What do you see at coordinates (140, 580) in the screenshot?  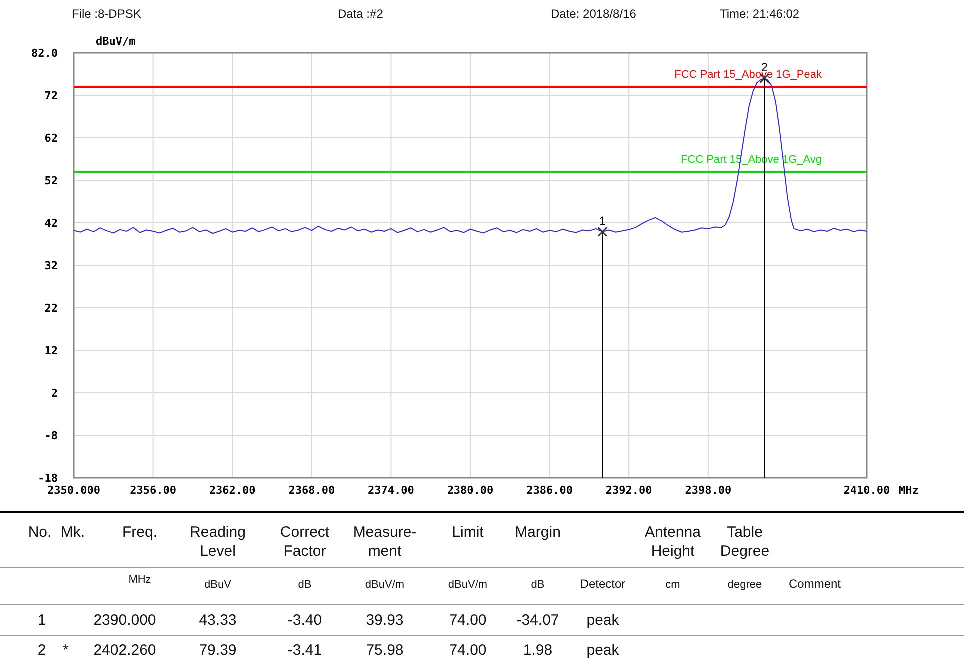 I see `text: MHz` at bounding box center [140, 580].